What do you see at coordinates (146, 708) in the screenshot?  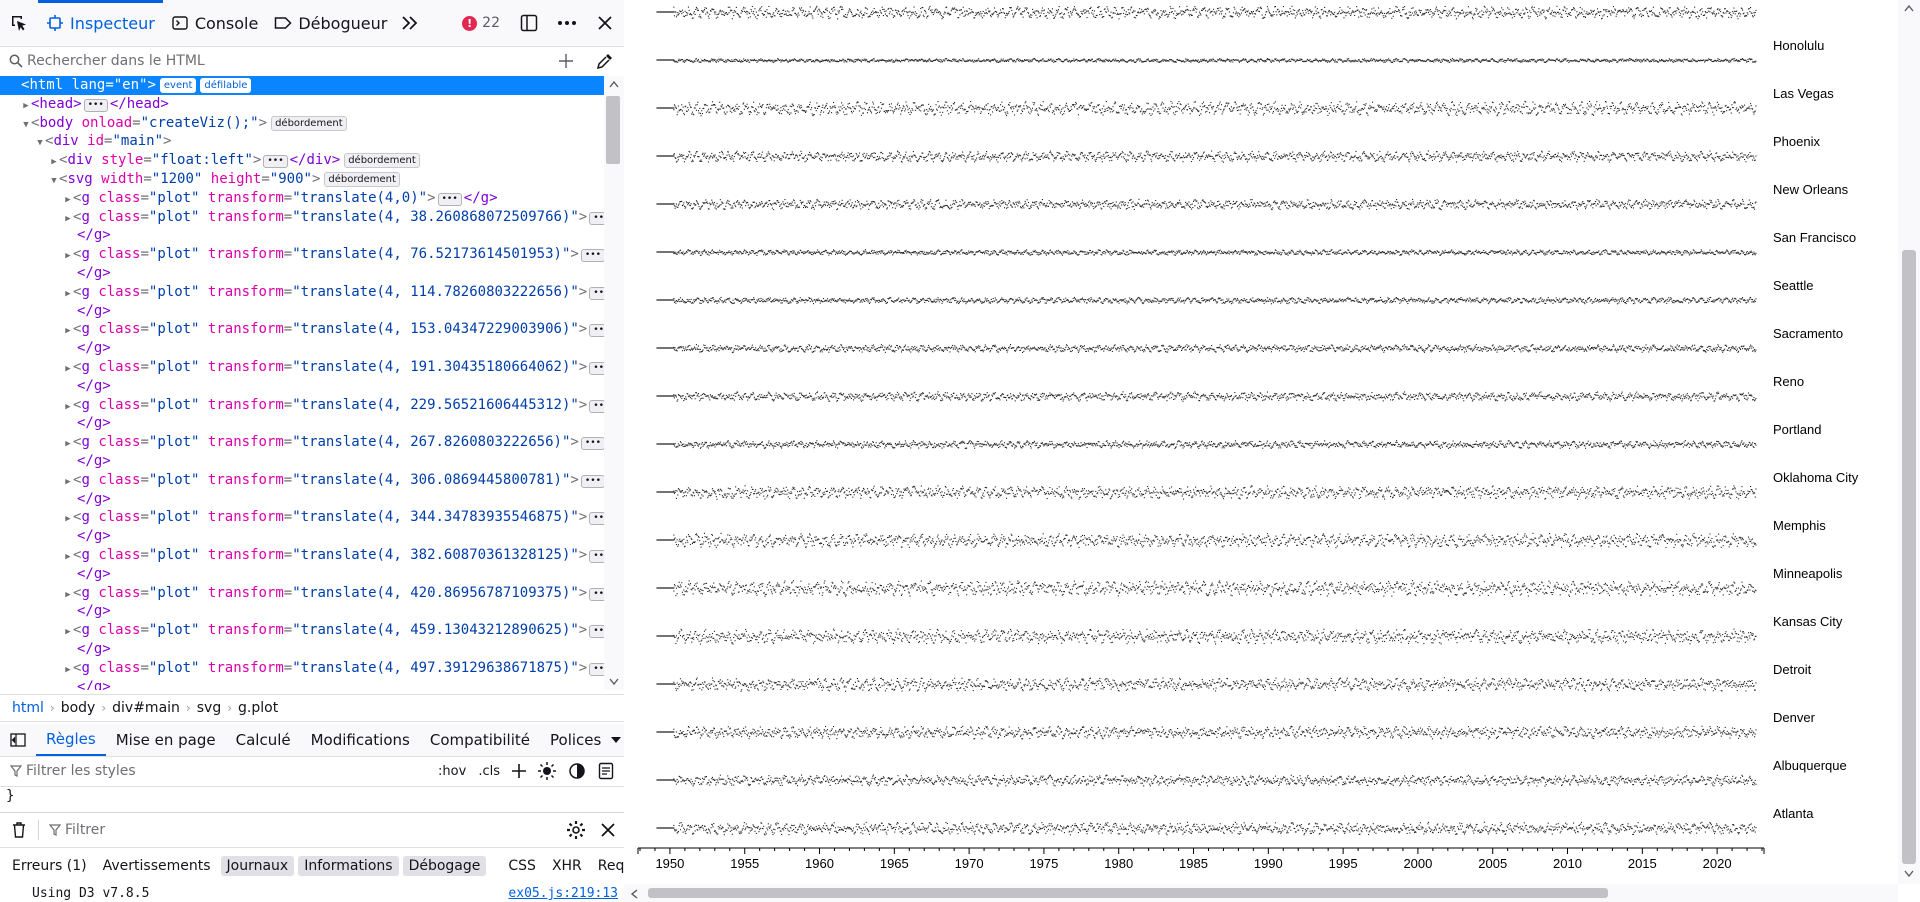 I see `breadcrumb-item-div-main: div#main` at bounding box center [146, 708].